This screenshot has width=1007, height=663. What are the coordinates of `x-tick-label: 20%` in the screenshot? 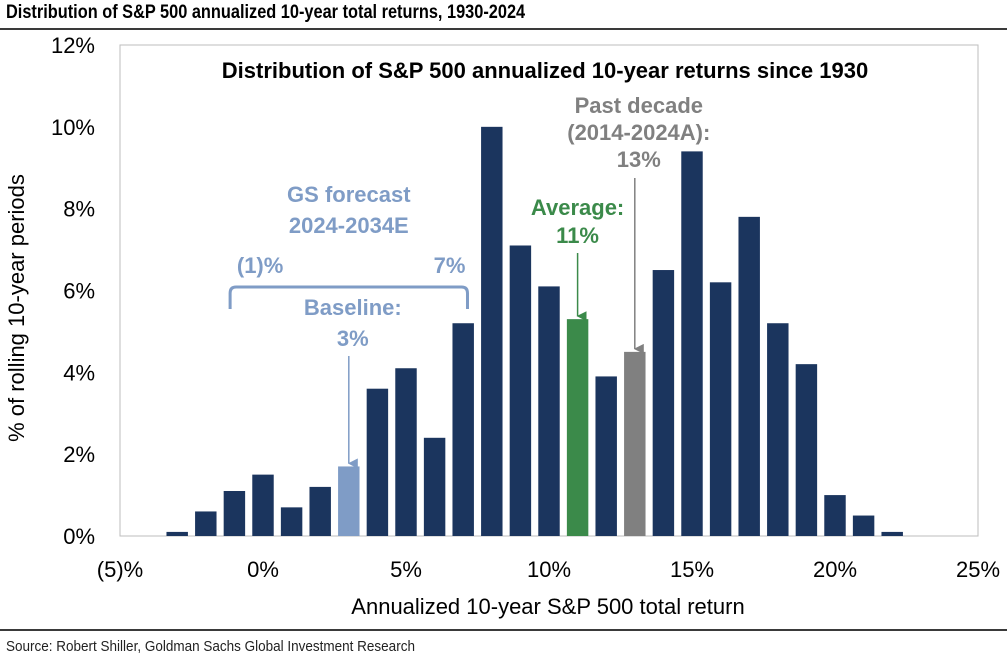 It's located at (835, 569).